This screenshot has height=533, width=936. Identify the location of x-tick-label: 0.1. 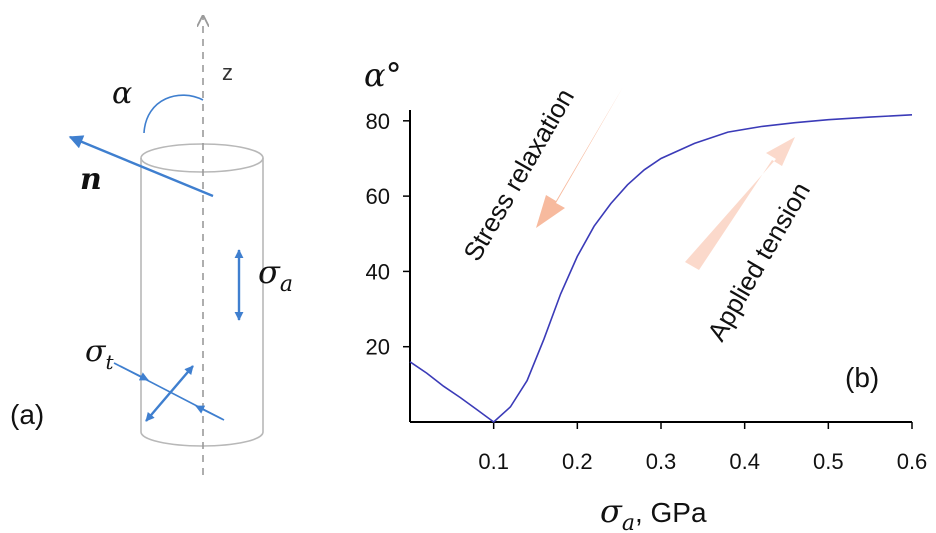
(493, 461).